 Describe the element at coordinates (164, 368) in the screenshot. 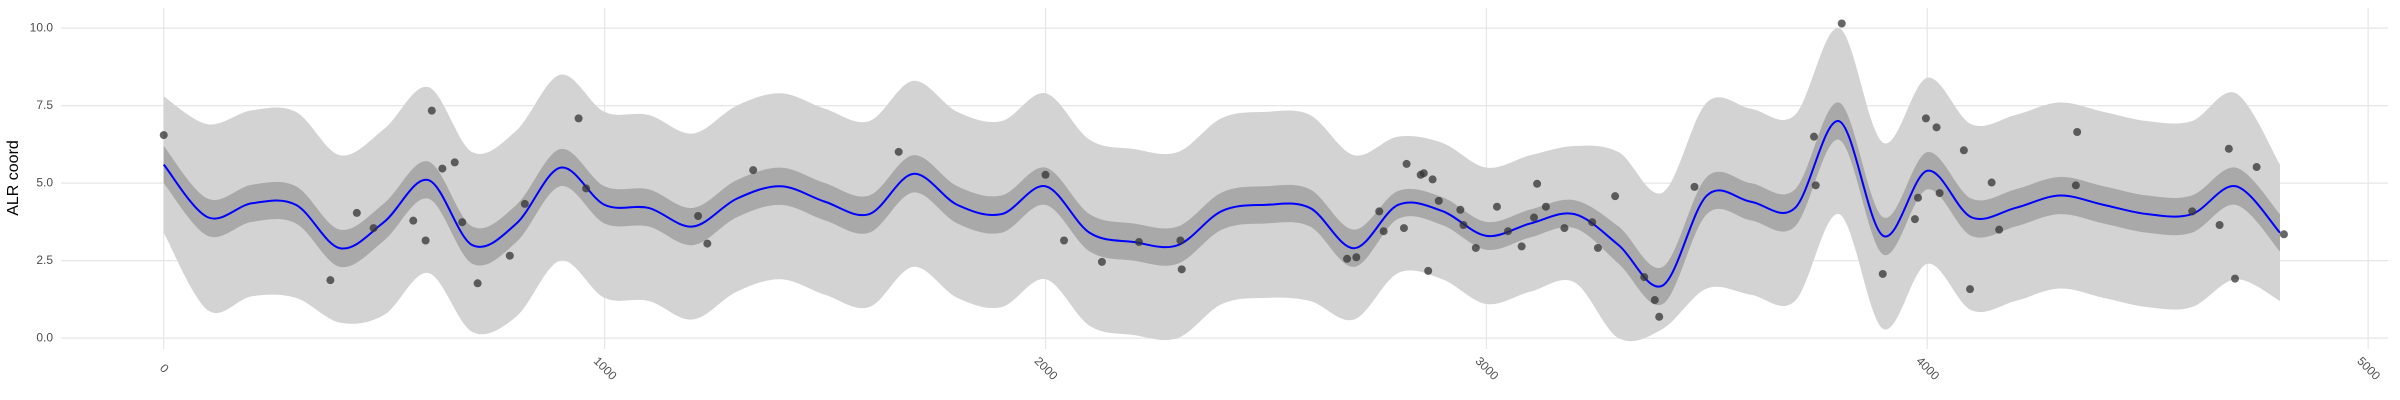

I see `x-tick-label: 0` at that location.